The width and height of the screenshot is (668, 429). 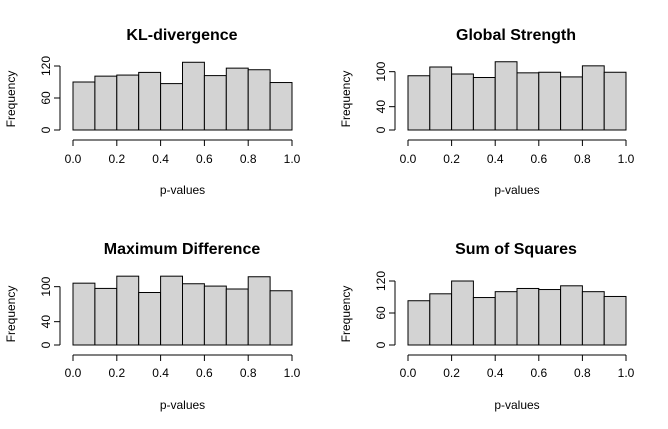 What do you see at coordinates (182, 249) in the screenshot?
I see `panel-title: Maximum Difference` at bounding box center [182, 249].